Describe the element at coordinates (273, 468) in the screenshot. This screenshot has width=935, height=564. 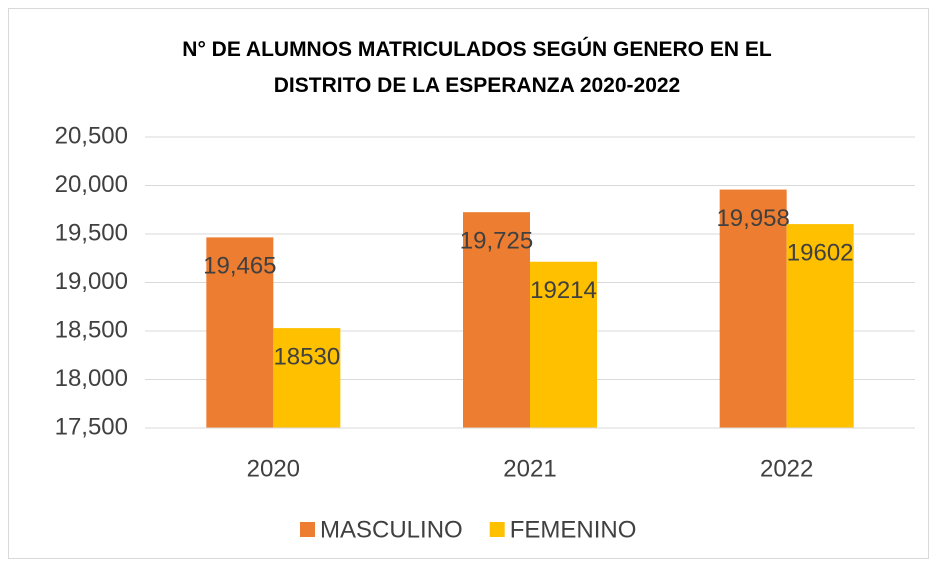
I see `x-tick-label: 2020` at that location.